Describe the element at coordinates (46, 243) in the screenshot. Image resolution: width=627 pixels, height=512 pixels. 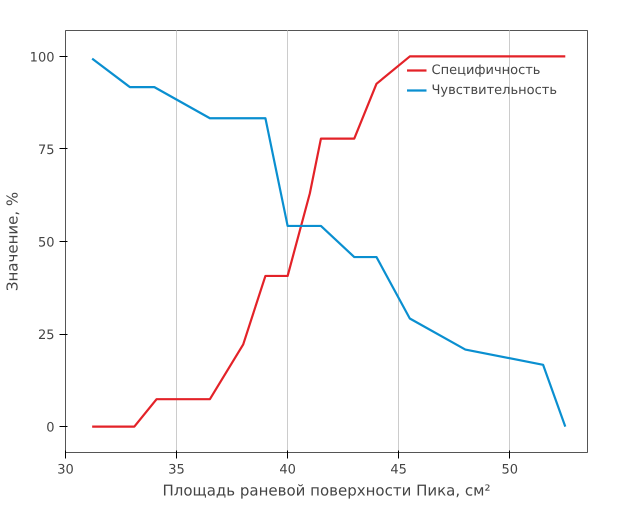
I see `y-tick-label: 50` at that location.